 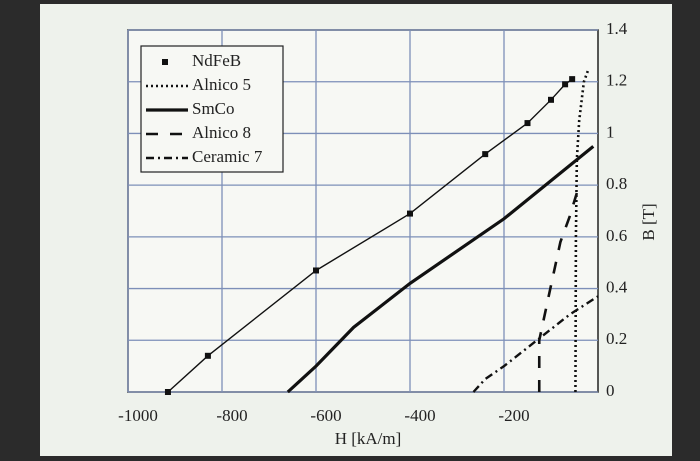 I want to click on y-tick-label: 1, so click(x=610, y=131).